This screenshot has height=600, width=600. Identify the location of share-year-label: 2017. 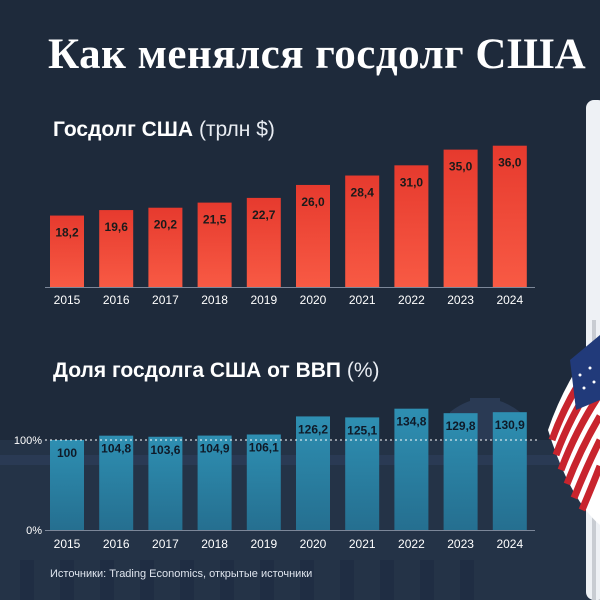
(165, 544).